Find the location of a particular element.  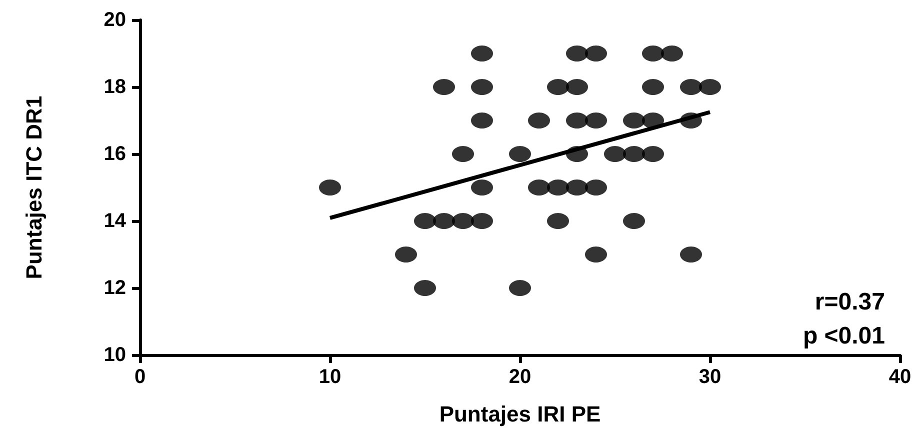

y-tick-label: 20 is located at coordinates (115, 20).